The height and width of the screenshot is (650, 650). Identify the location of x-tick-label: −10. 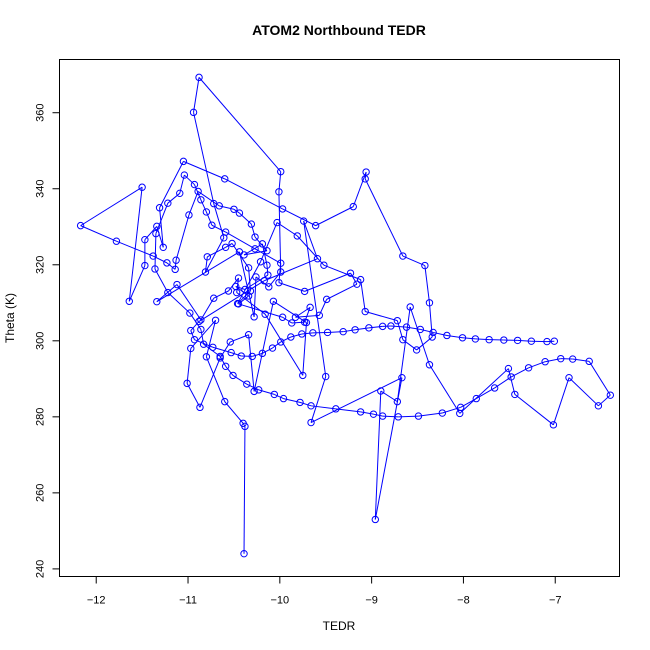
(279, 601).